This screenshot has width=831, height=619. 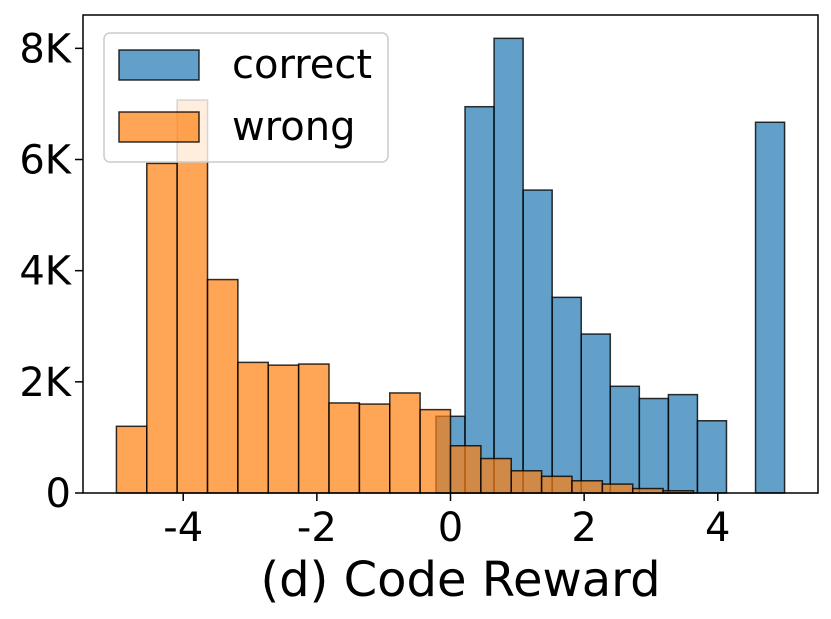 I want to click on legend: correct wrong, so click(x=246, y=97).